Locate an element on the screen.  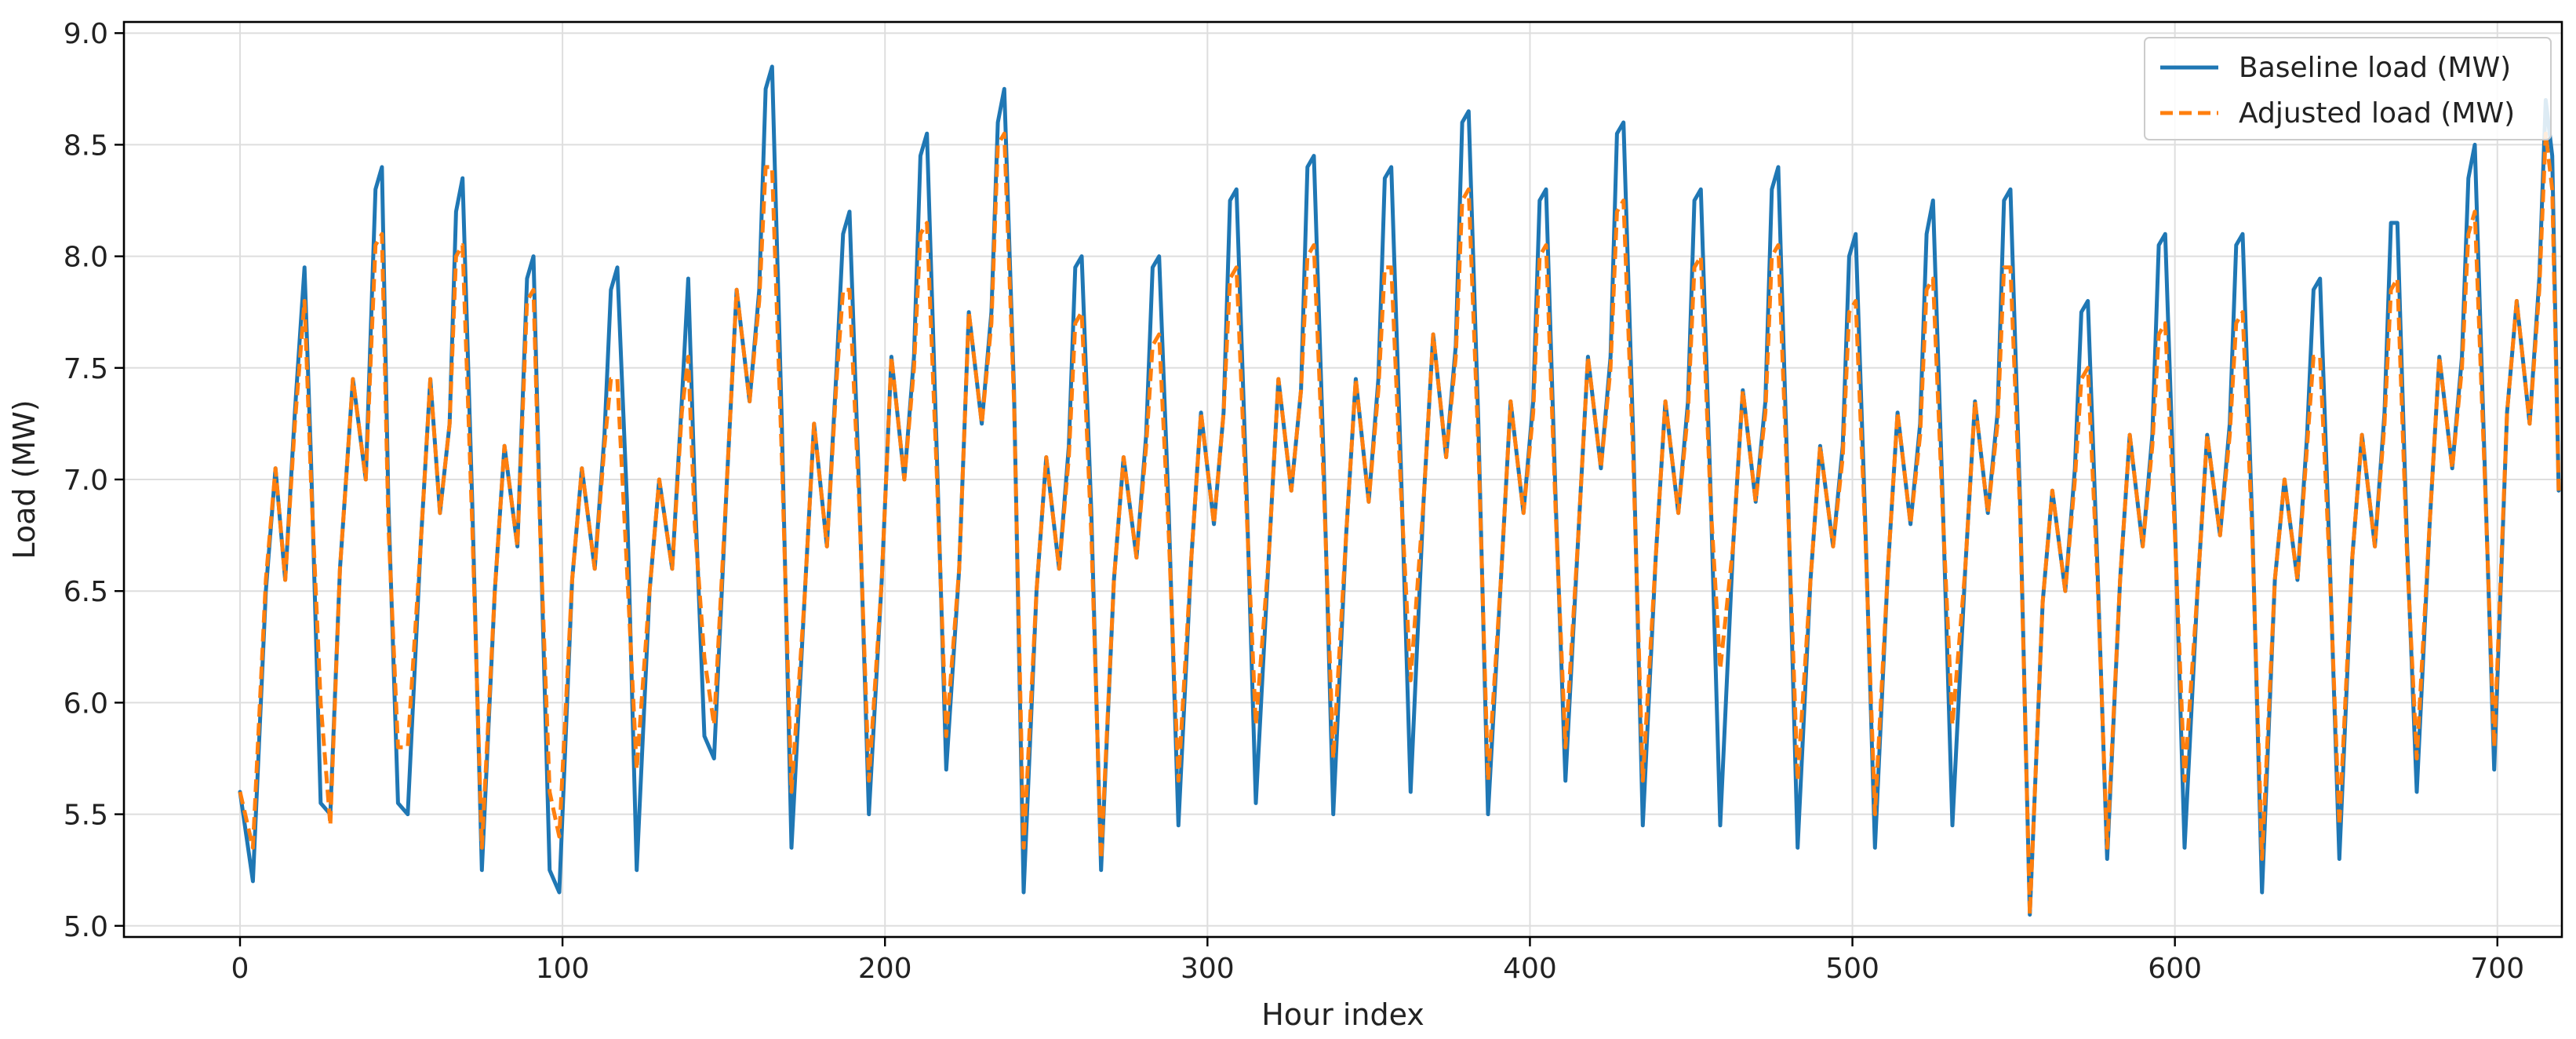
x-tick-label: 200 is located at coordinates (885, 969).